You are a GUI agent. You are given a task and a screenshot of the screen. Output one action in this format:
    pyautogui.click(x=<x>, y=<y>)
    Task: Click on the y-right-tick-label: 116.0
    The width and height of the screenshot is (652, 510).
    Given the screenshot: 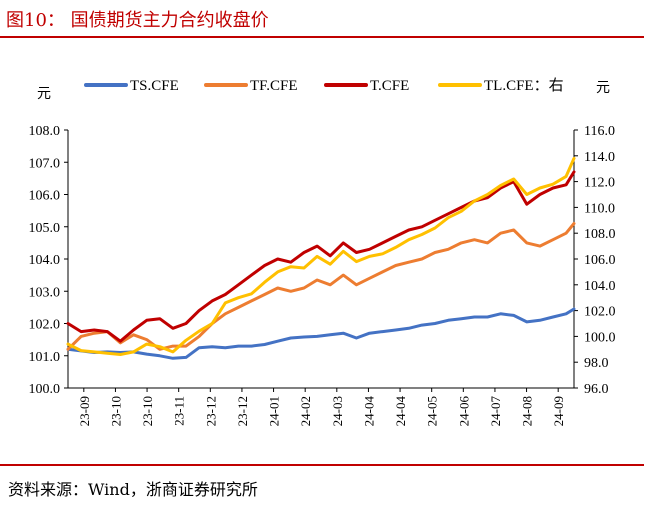 What is the action you would take?
    pyautogui.click(x=599, y=131)
    